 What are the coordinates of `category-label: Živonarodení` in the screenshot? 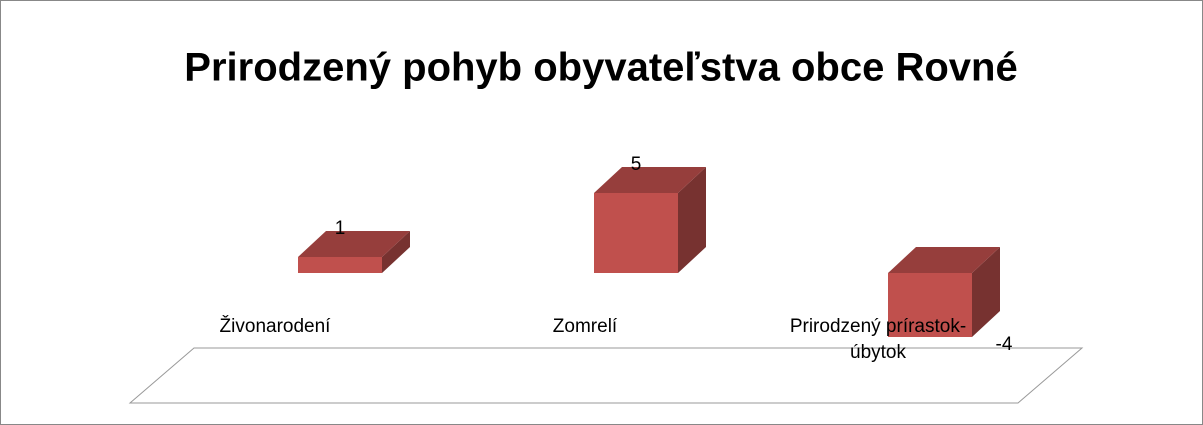 It's located at (275, 326).